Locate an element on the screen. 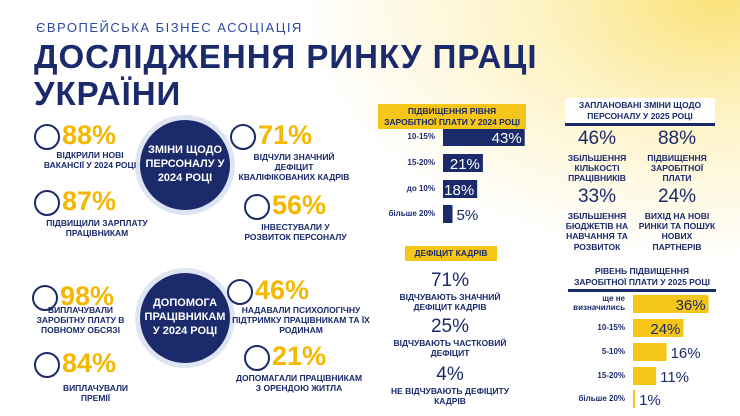  stat-label: ПІДВИЩЕННЯ ЗАРОБІТНОЇ ПЛАТИ is located at coordinates (677, 168).